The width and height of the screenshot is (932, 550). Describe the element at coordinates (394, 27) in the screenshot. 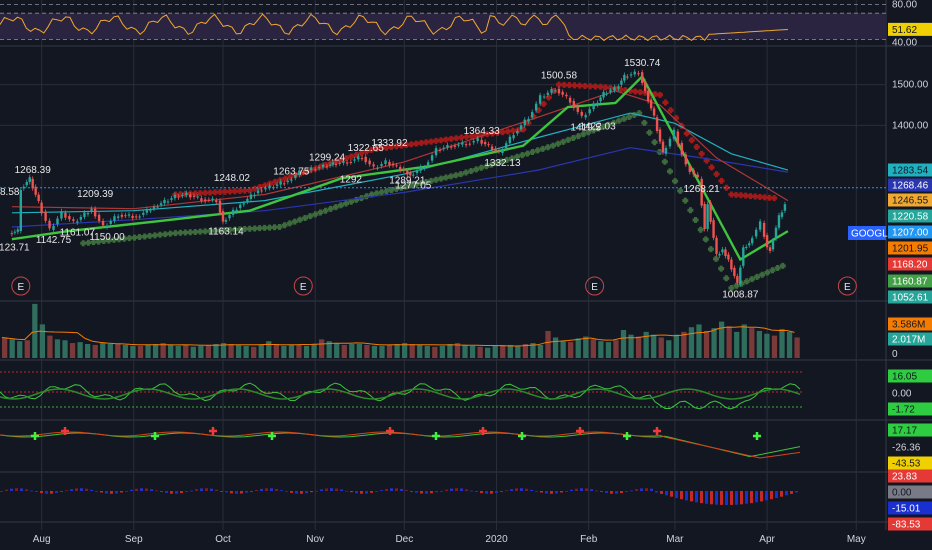

I see `rsi-line` at that location.